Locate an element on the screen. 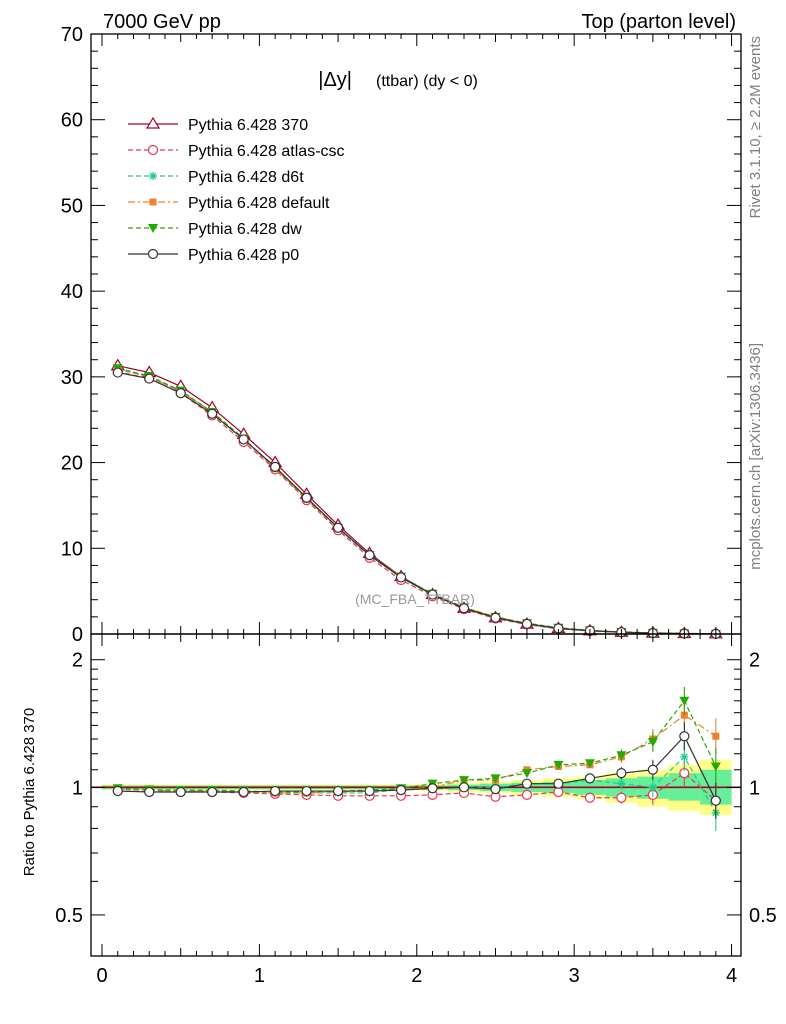 The height and width of the screenshot is (1024, 786). x-tick-label: 4 is located at coordinates (731, 976).